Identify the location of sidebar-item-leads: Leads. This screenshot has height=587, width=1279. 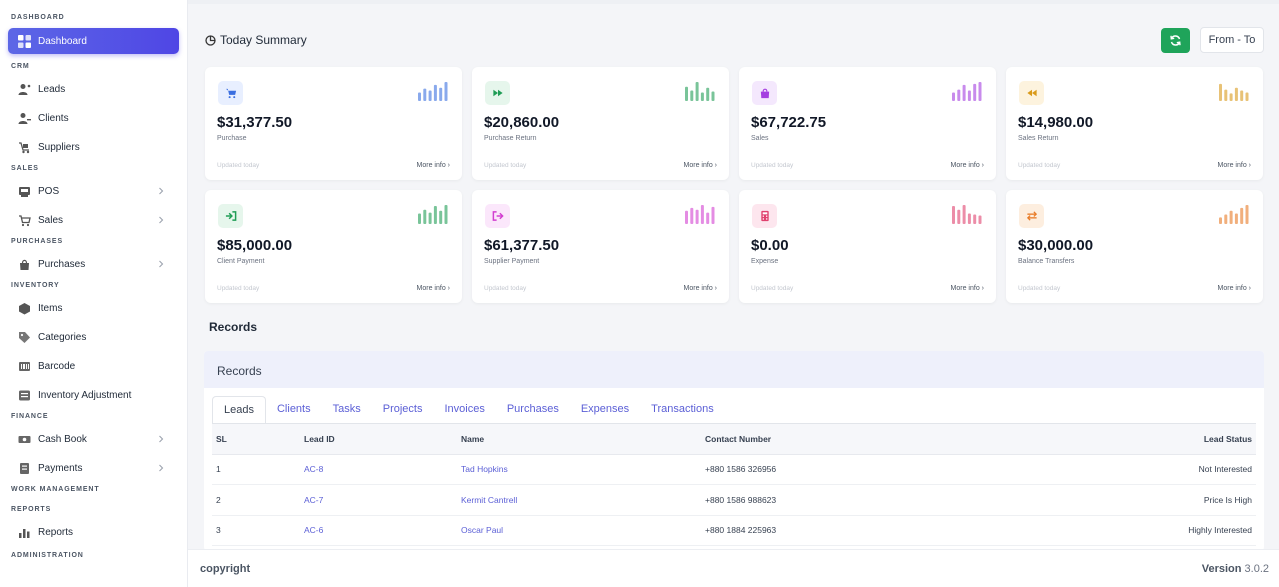
(93, 89).